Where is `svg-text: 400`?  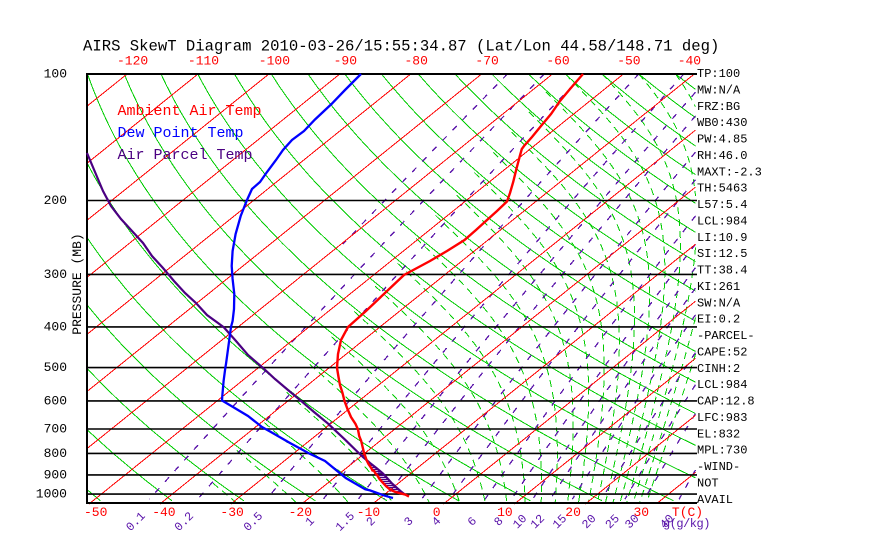 svg-text: 400 is located at coordinates (55, 326).